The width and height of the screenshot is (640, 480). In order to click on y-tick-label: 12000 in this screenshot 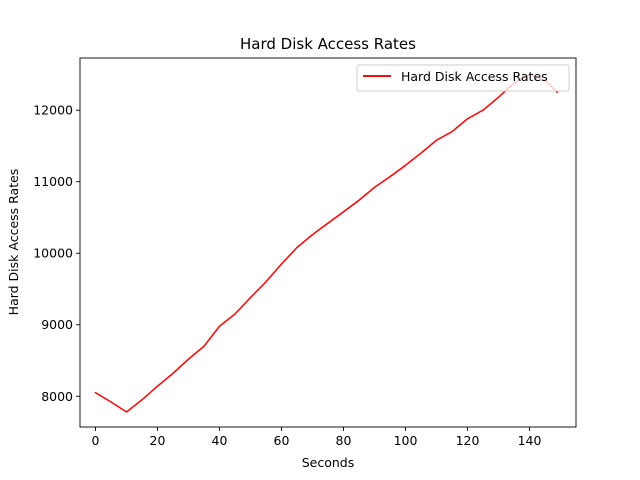, I will do `click(53, 110)`.